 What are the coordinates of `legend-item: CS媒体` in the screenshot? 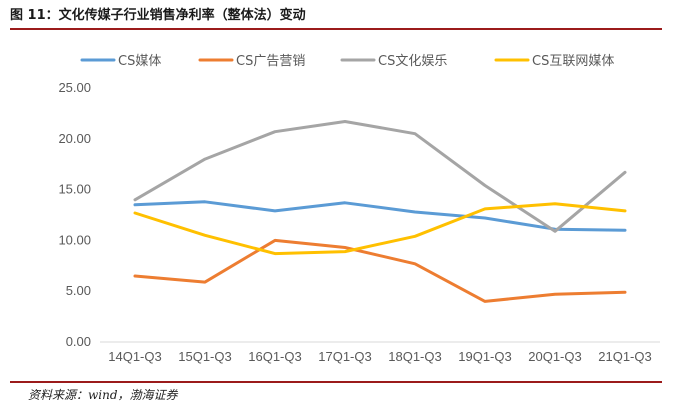 It's located at (120, 61).